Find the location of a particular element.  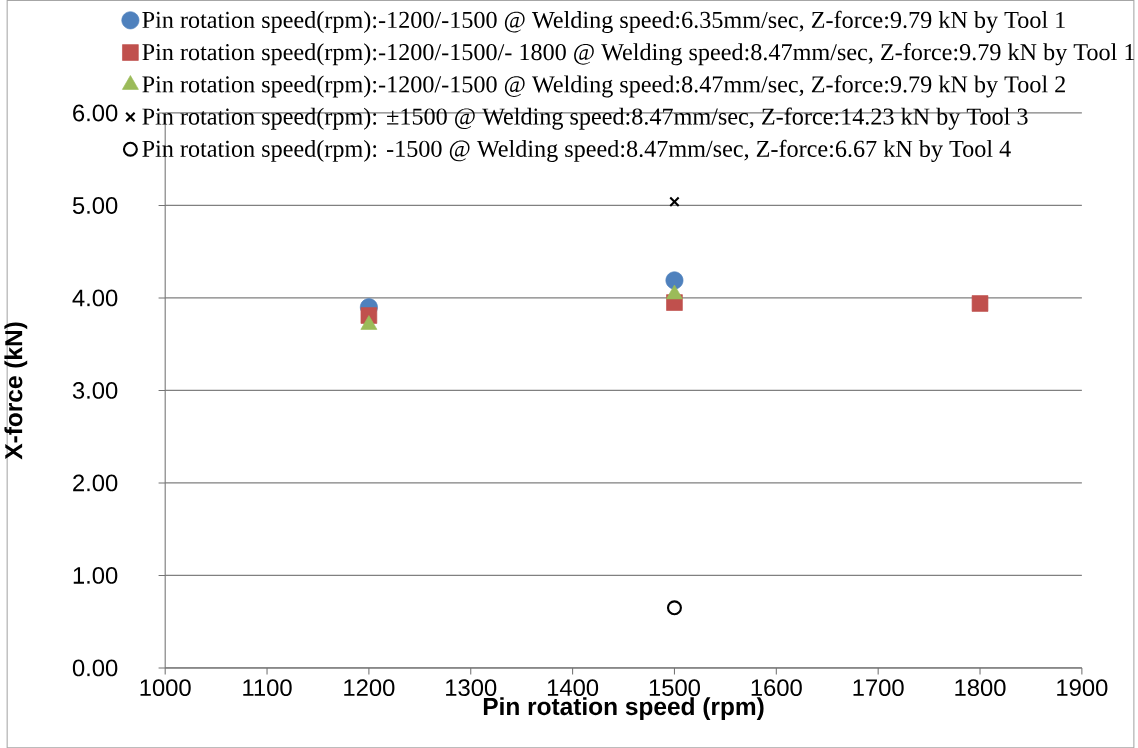

x-tick-label: 1300 is located at coordinates (471, 687).